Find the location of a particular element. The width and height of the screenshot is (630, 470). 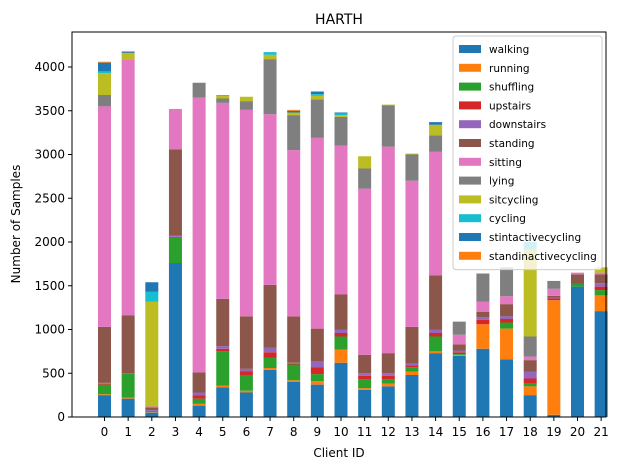

x-tick-label: 2 is located at coordinates (152, 432).